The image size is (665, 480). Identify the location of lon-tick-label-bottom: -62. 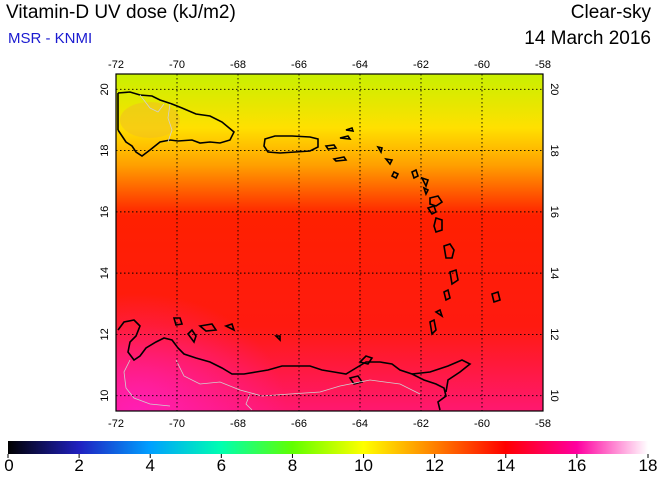
(421, 424).